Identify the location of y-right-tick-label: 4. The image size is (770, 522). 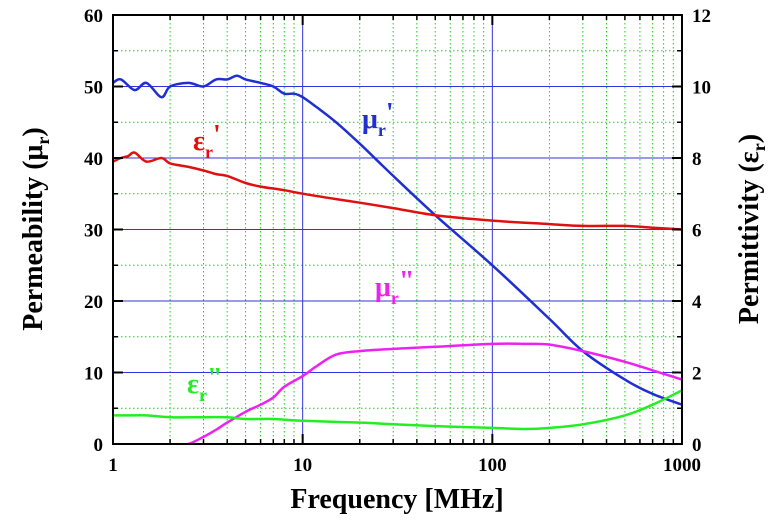
(697, 302).